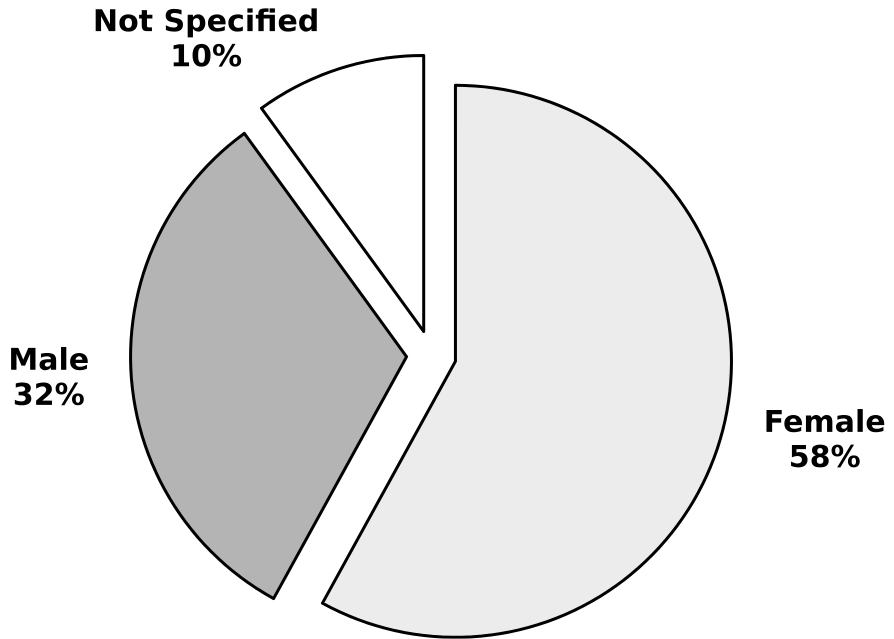 The image size is (894, 639). I want to click on slice-label: Not Specified, so click(206, 23).